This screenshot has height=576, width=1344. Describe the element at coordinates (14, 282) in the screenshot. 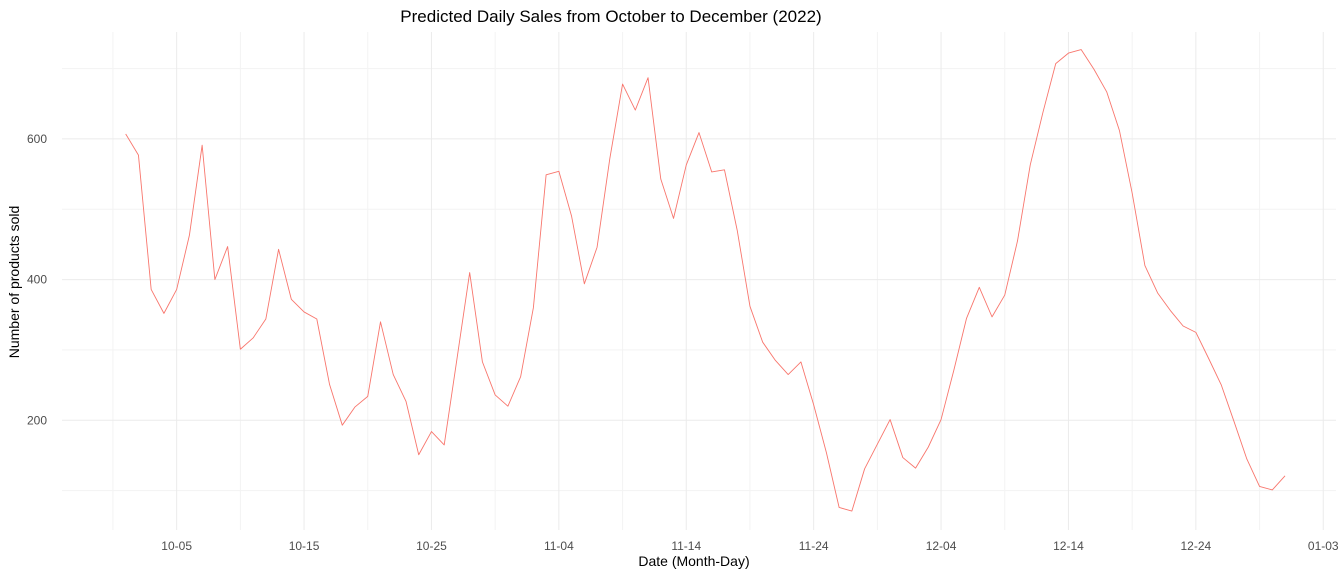

I see `y-axis-title: Number of products sold` at that location.